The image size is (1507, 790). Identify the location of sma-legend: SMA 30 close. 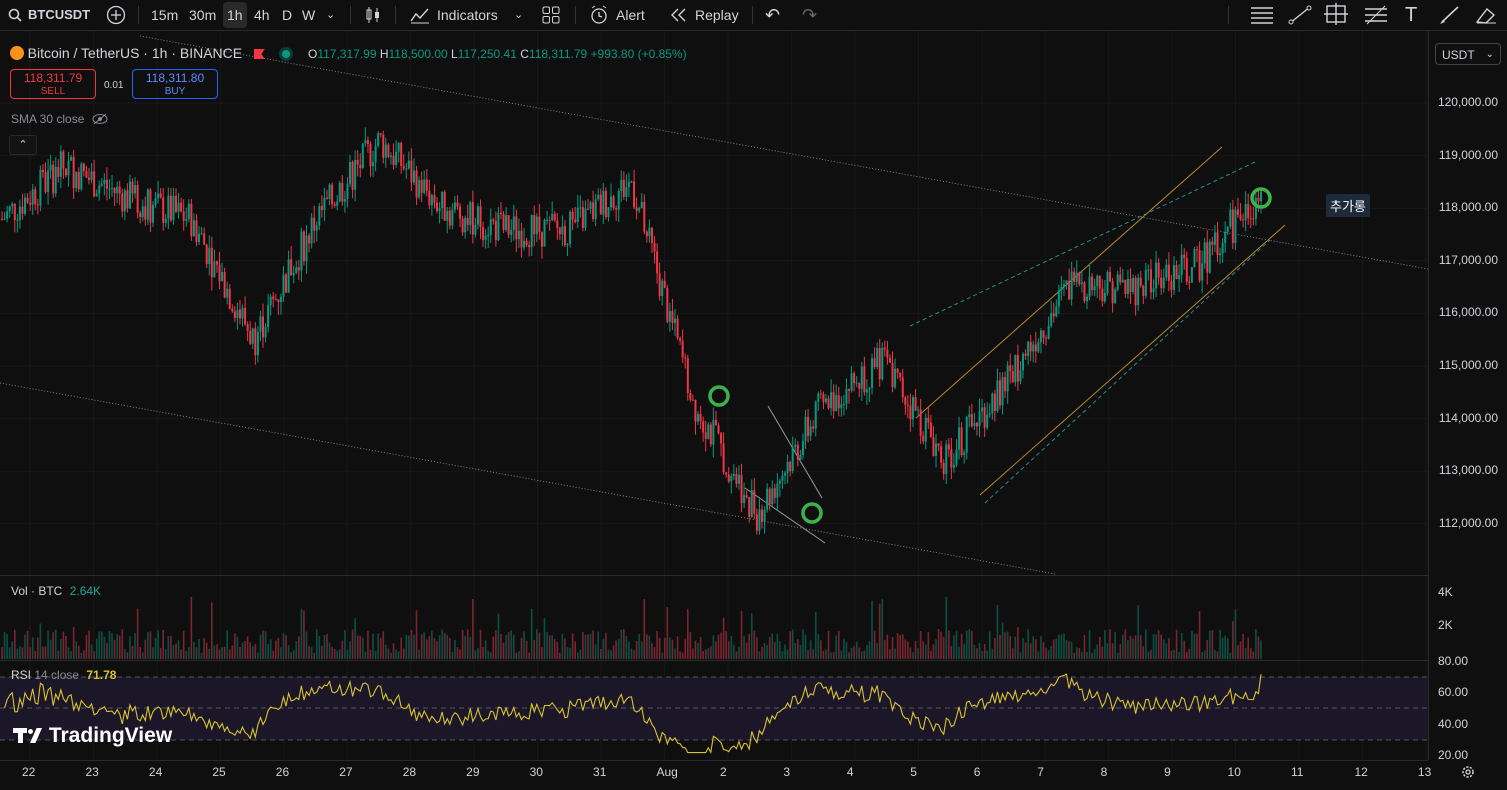
(59, 119).